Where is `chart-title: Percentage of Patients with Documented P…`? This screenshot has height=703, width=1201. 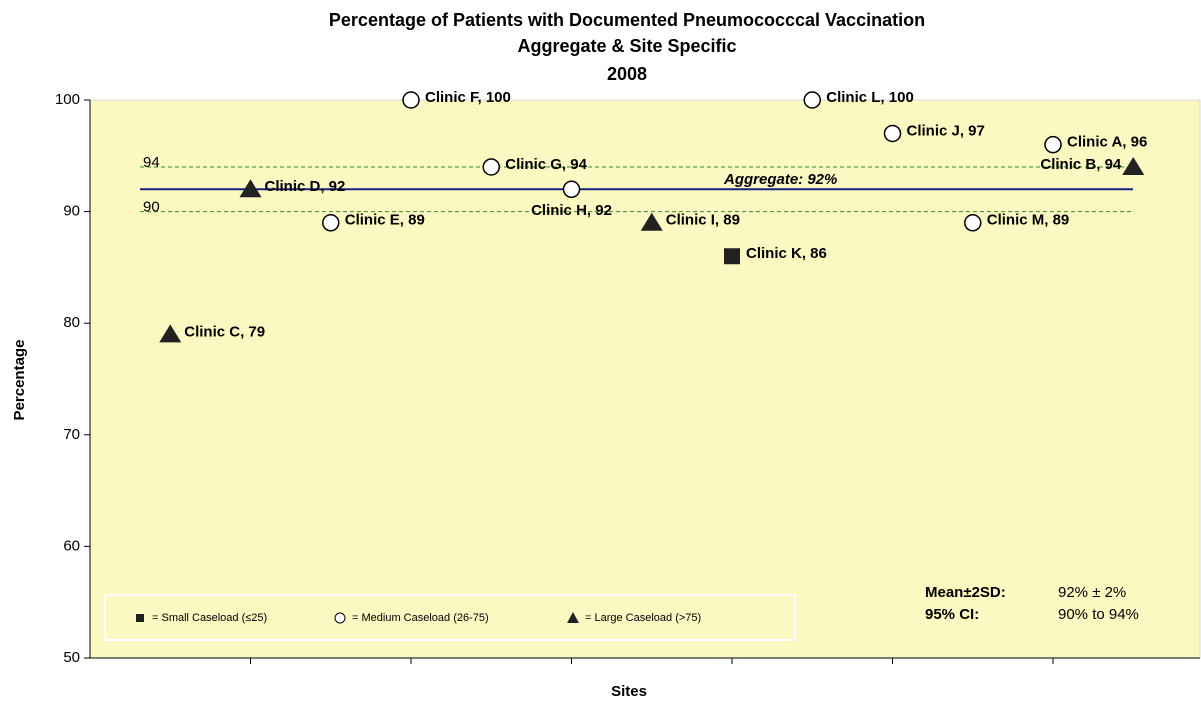 chart-title: Percentage of Patients with Documented P… is located at coordinates (627, 20).